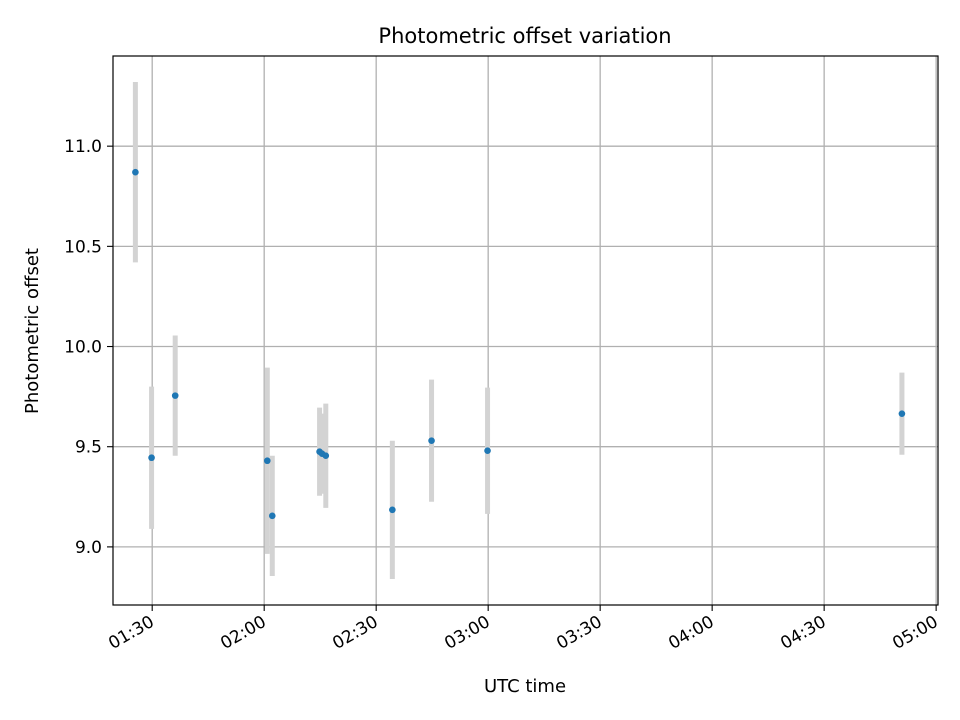 This screenshot has width=960, height=720. I want to click on chart-title: Photometric offset variation, so click(524, 36).